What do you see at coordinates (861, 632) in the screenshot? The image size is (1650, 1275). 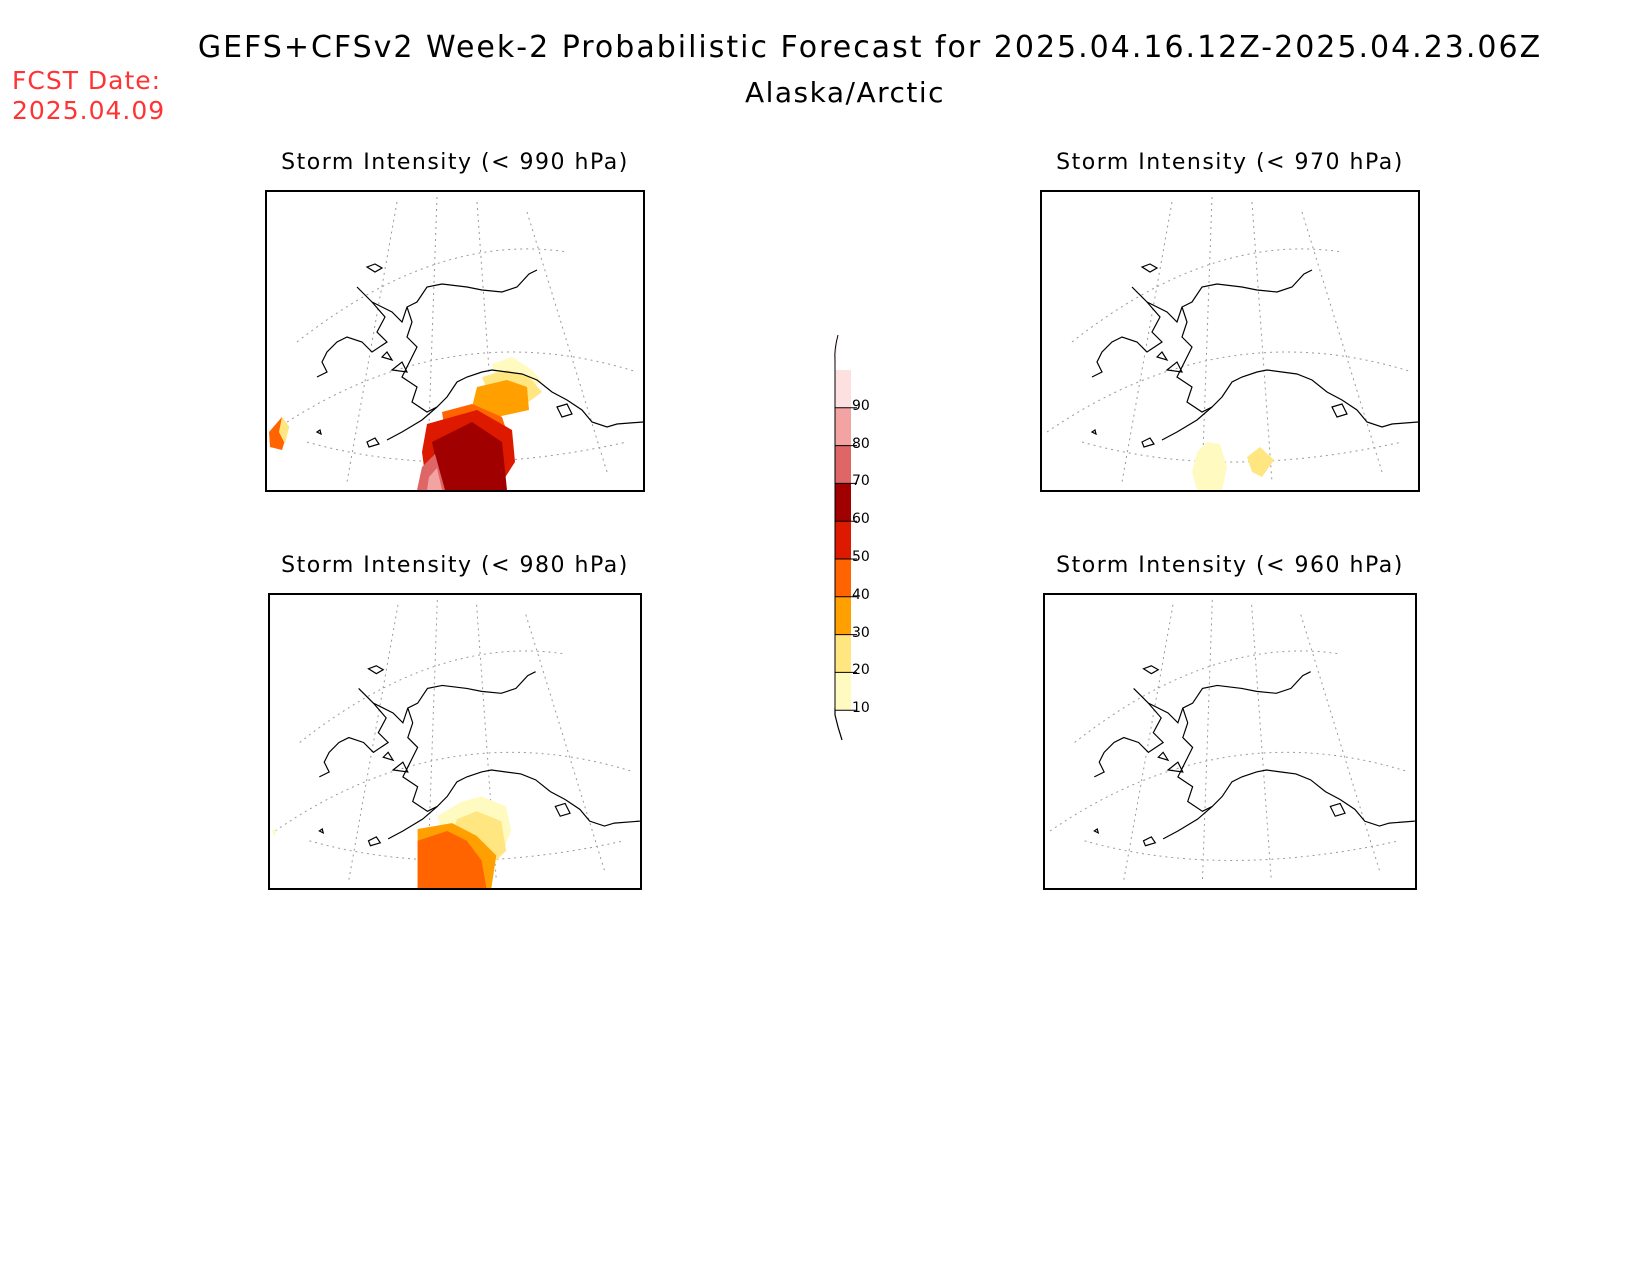 I see `colorbar-tick-label: 30` at bounding box center [861, 632].